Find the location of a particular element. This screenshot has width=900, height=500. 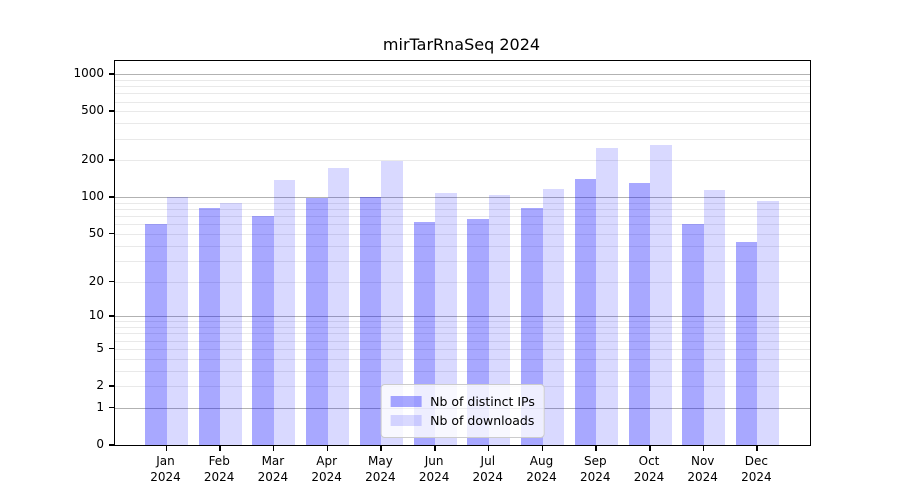

x-tick-month: Dec is located at coordinates (756, 461).